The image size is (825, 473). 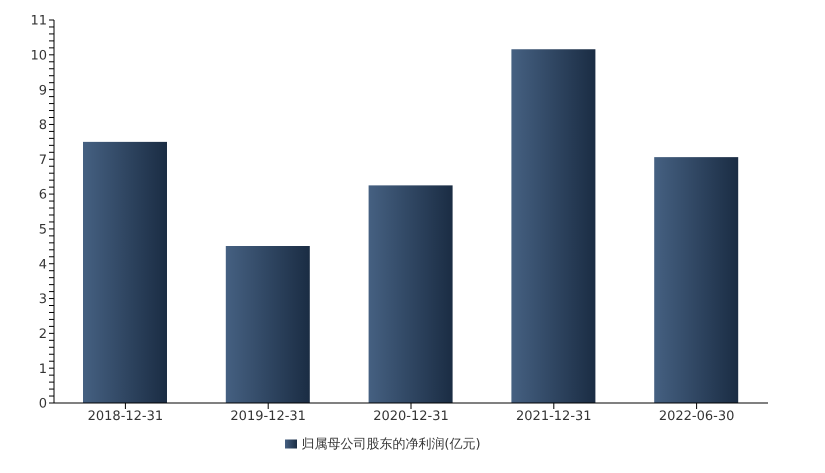 What do you see at coordinates (42, 160) in the screenshot?
I see `y-tick-label: 7` at bounding box center [42, 160].